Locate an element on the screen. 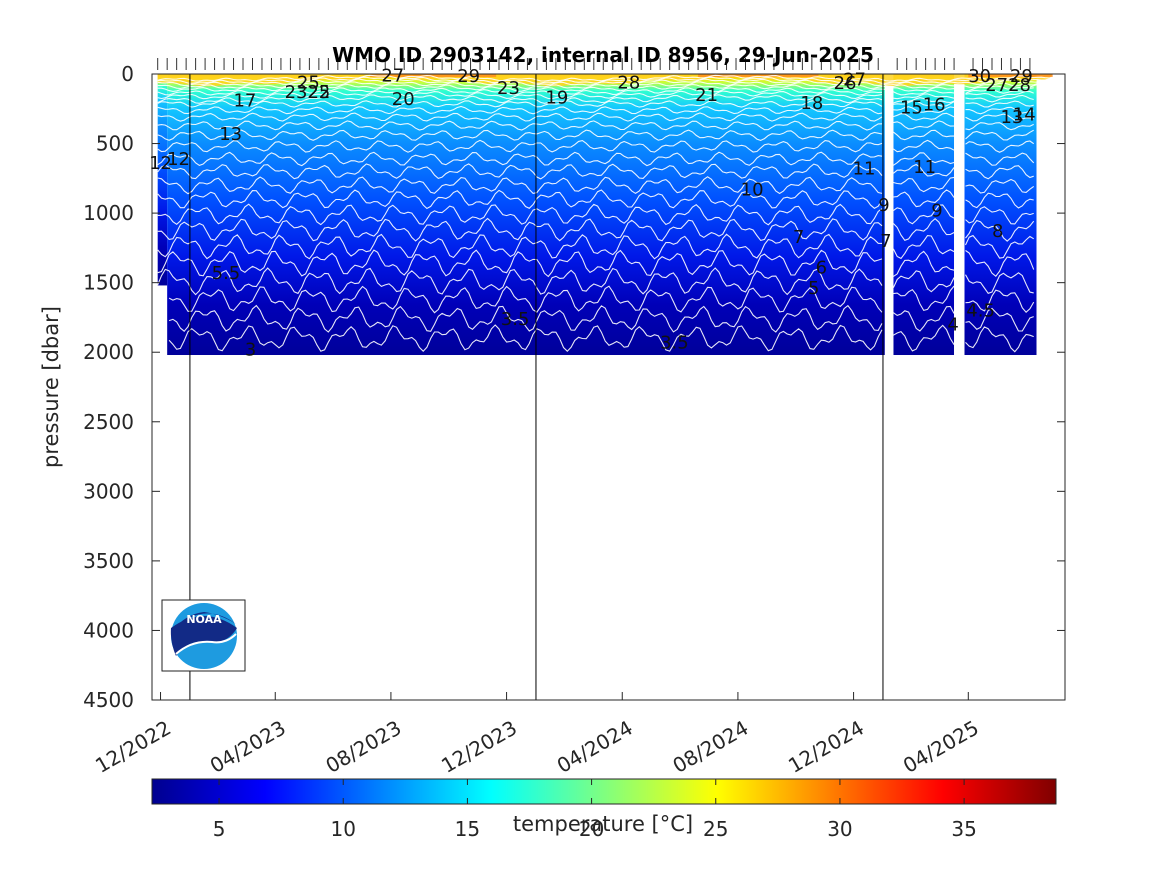 This screenshot has width=1167, height=875. contour-label: 10 is located at coordinates (752, 189).